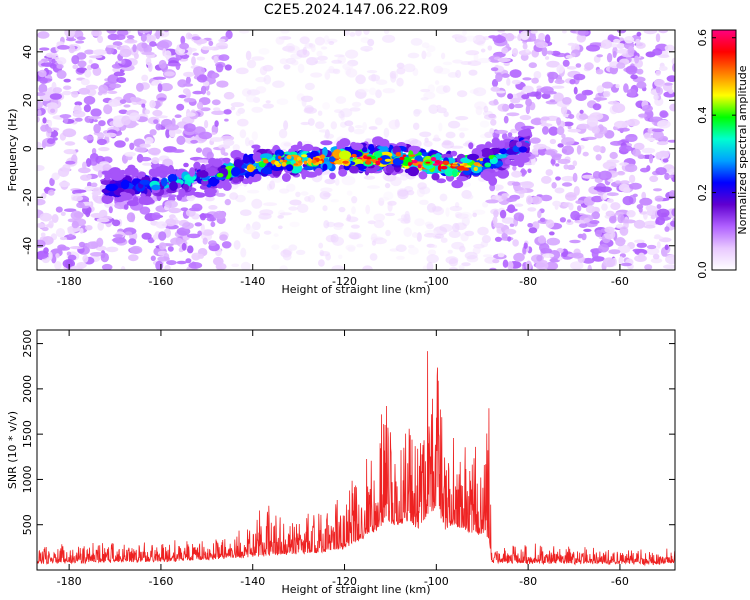 The width and height of the screenshot is (750, 600). Describe the element at coordinates (27, 100) in the screenshot. I see `spectrogram-y-tick-label: 20` at that location.